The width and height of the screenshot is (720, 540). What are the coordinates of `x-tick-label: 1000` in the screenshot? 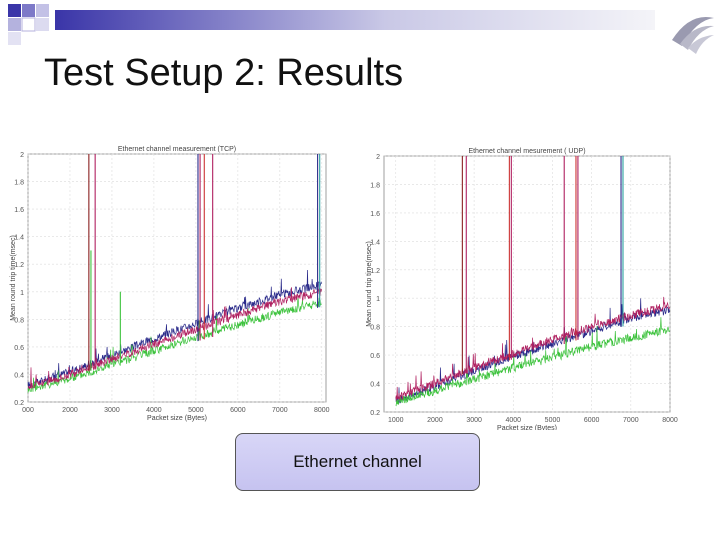 It's located at (396, 420).